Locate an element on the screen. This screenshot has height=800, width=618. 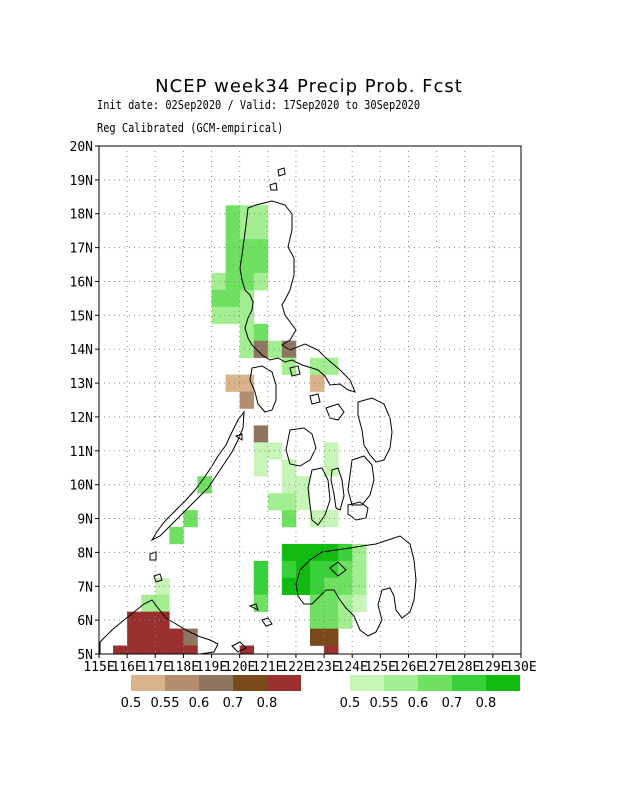
y-tick-label: 8N is located at coordinates (85, 553).